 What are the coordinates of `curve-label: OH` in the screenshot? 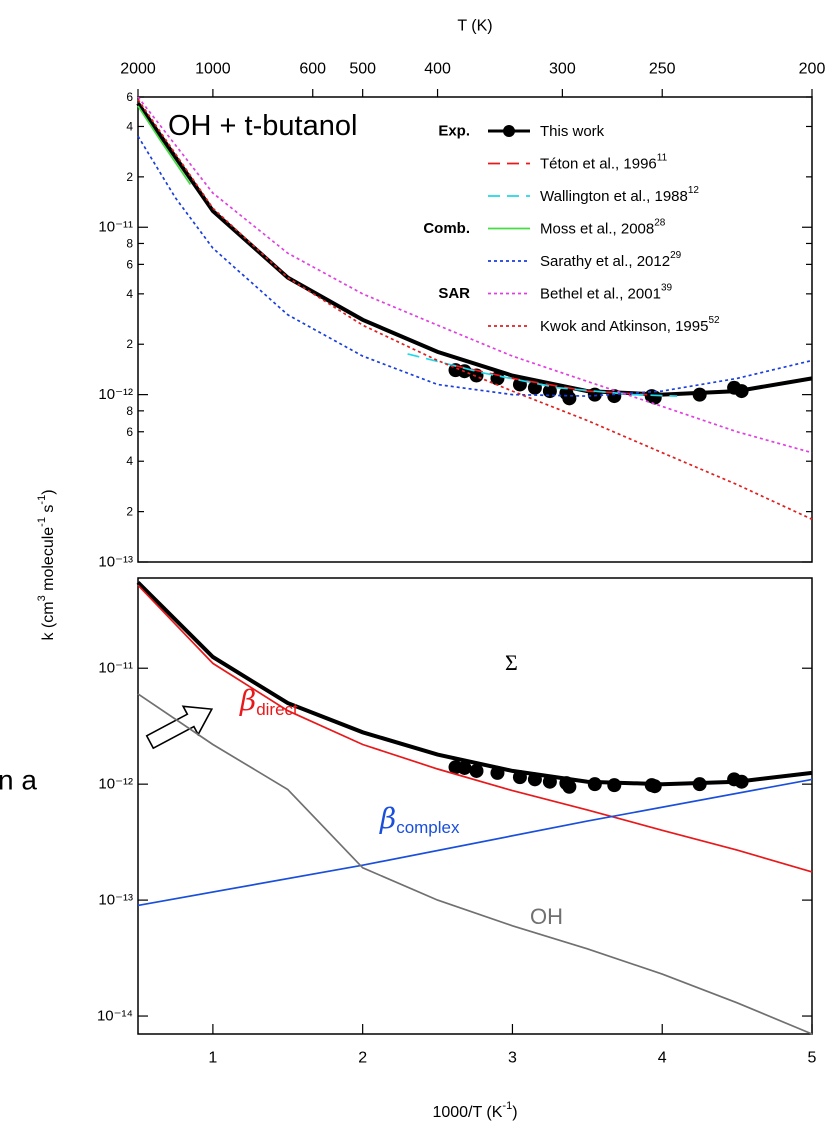 It's located at (546, 916).